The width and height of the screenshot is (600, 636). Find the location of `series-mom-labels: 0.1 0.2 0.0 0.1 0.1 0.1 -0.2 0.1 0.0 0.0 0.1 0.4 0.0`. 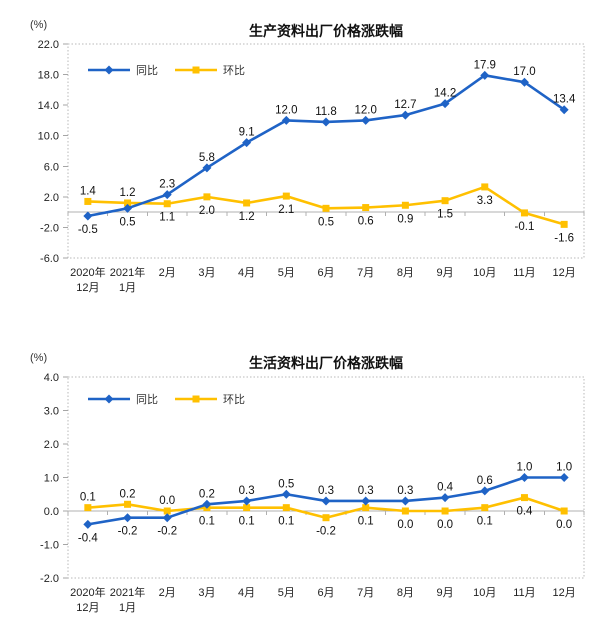

series-mom-labels: 0.1 0.2 0.0 0.1 0.1 0.1 -0.2 0.1 0.0 0.0 0.1 0.4 0.0 is located at coordinates (326, 512).